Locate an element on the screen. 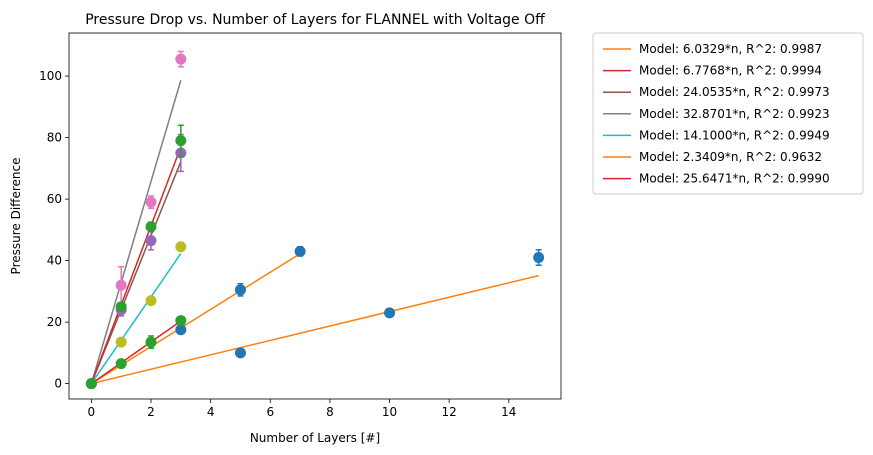  legend-entry: Model: 25.6471*n, R^2: 0.9990 is located at coordinates (734, 179).